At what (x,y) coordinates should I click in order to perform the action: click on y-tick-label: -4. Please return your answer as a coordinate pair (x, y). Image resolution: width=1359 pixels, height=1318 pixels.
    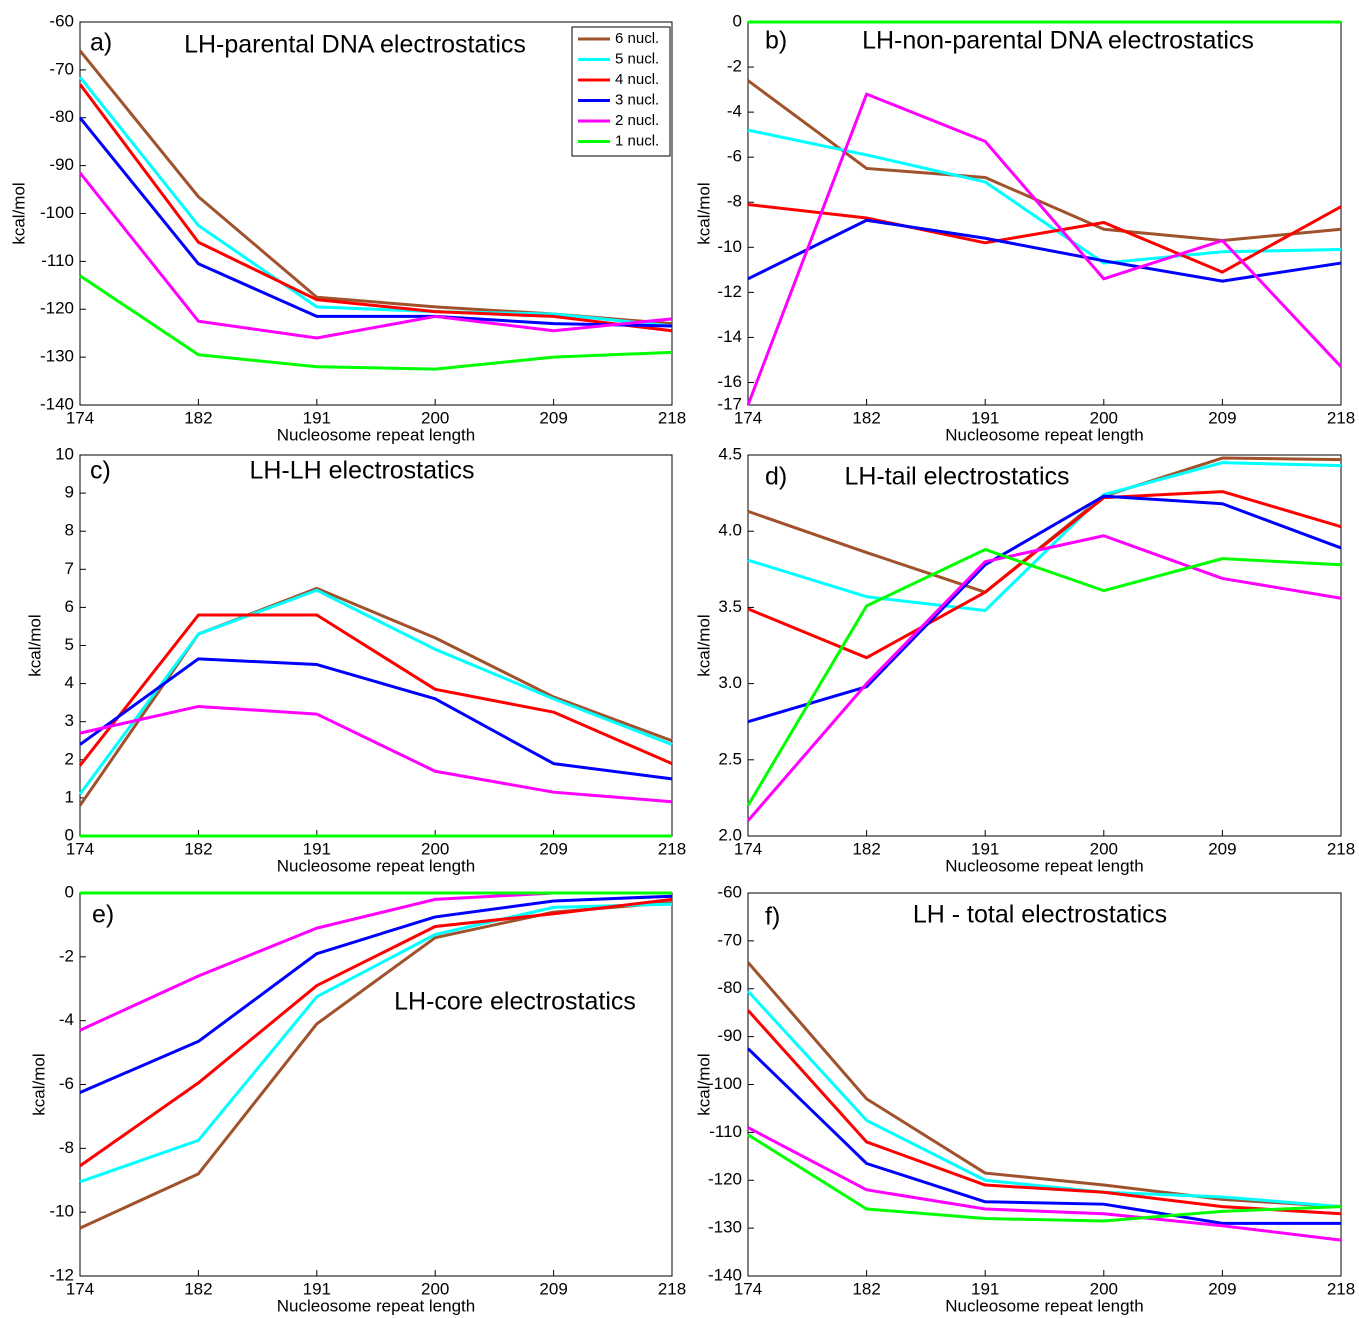
    Looking at the image, I should click on (66, 1019).